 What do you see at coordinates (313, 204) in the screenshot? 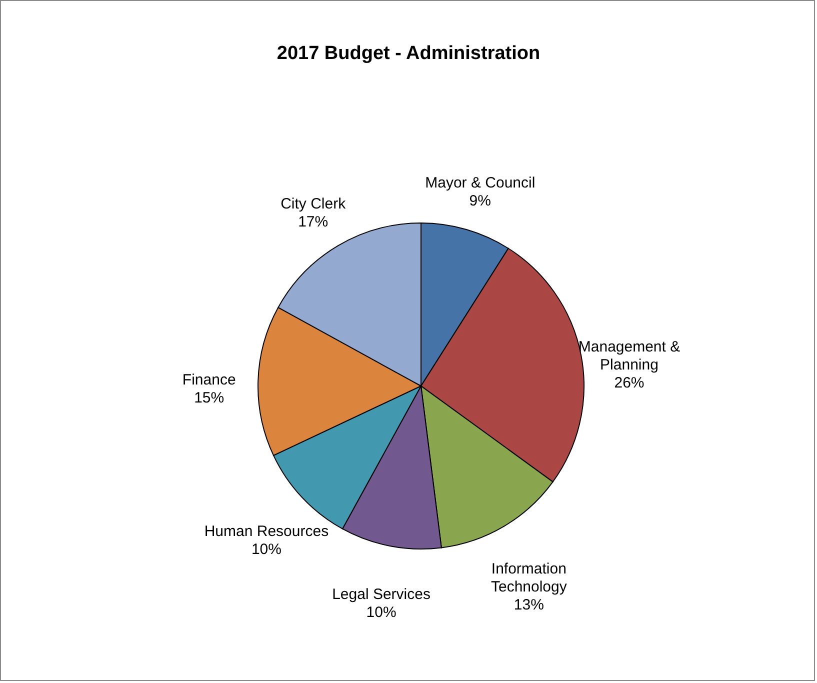
I see `slice-label: City Clerk` at bounding box center [313, 204].